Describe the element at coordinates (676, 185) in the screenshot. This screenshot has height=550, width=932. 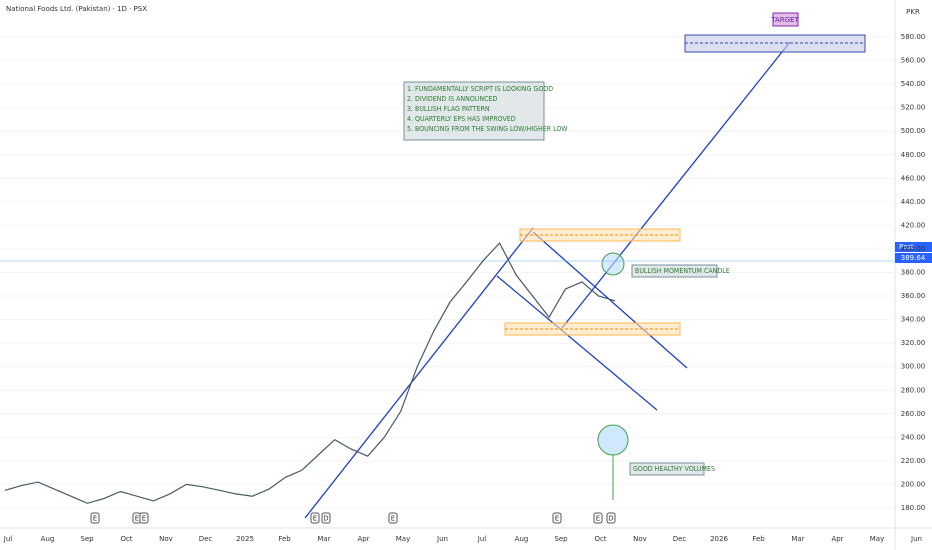
I see `target-line` at that location.